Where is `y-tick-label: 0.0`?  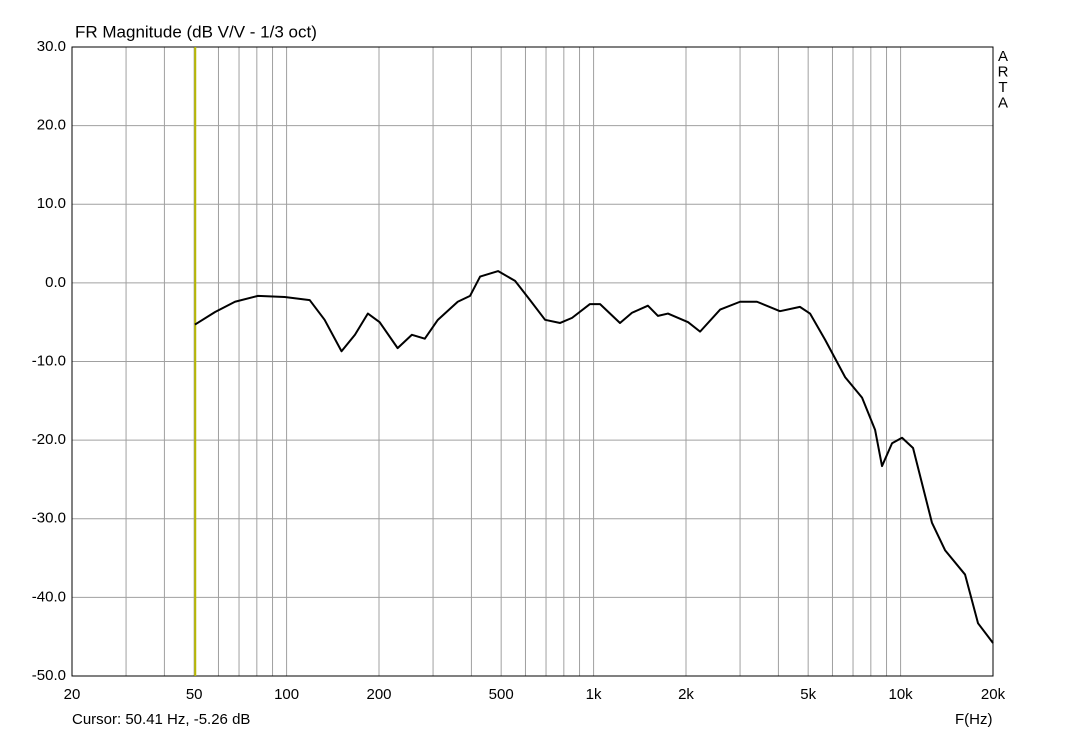
y-tick-label: 0.0 is located at coordinates (55, 282).